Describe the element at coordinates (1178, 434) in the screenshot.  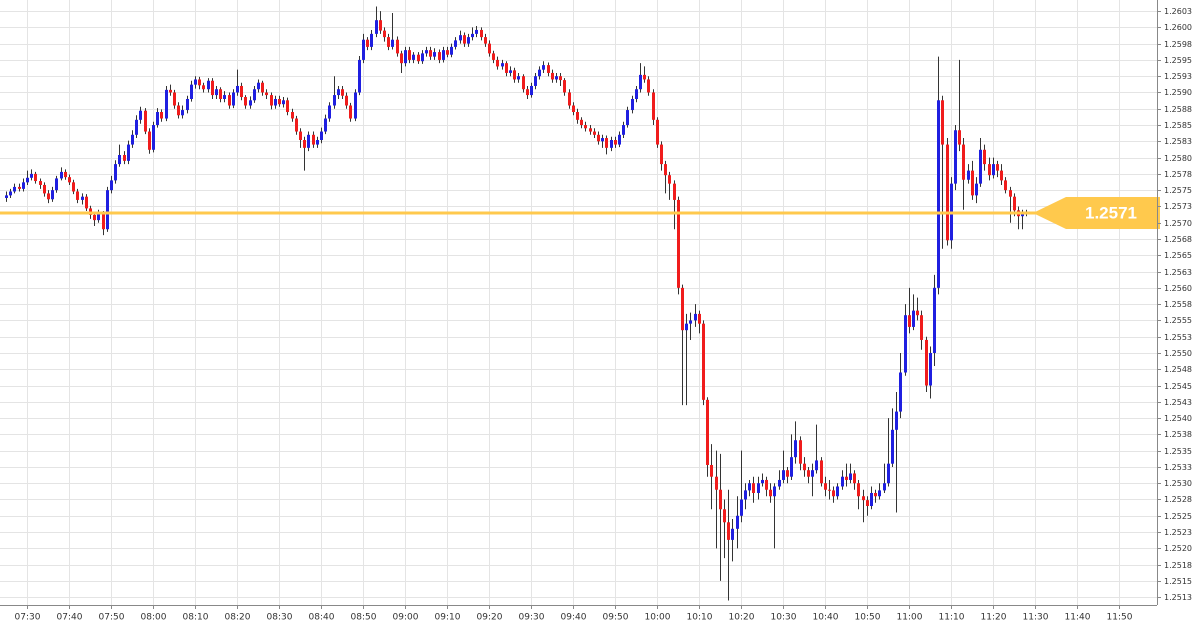
I see `y-tick-label: 1.2538` at that location.